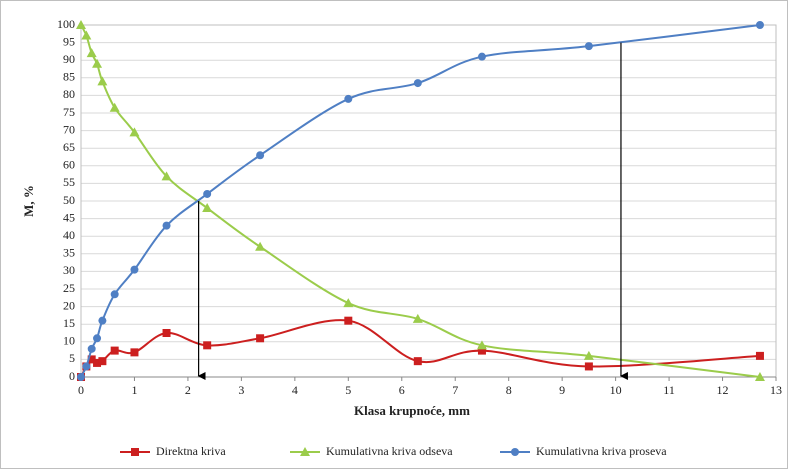 The height and width of the screenshot is (474, 788). I want to click on x-tick-label: 2, so click(188, 390).